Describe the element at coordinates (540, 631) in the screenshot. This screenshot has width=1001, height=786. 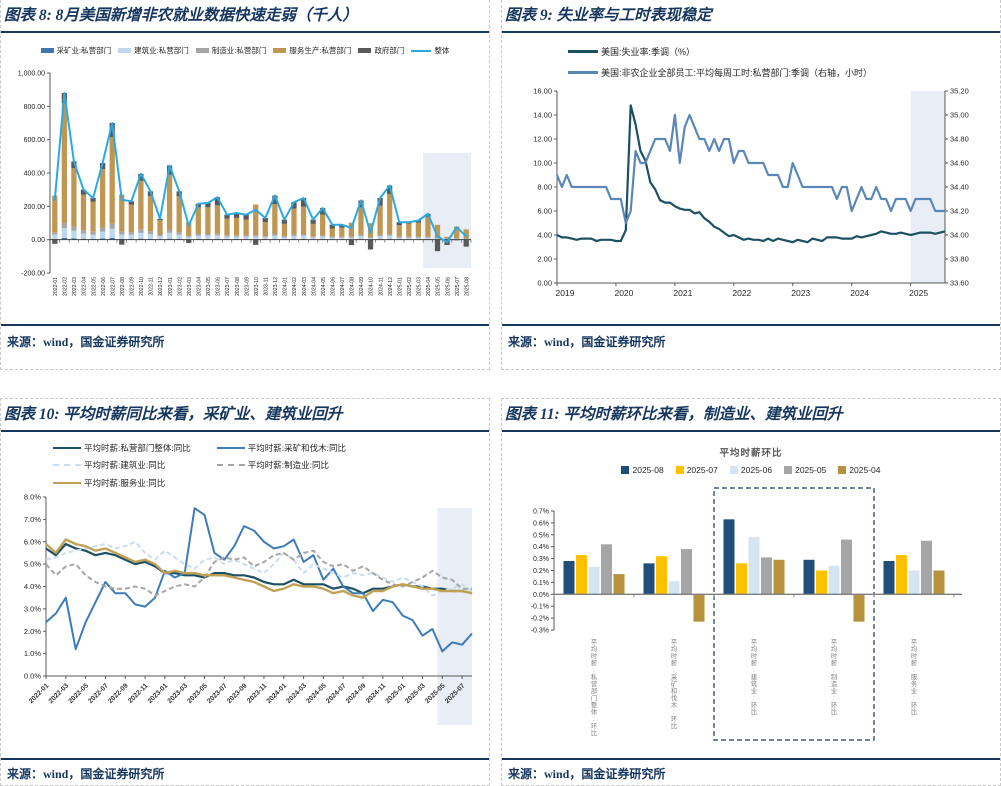
I see `svg-text: -0.3%` at that location.